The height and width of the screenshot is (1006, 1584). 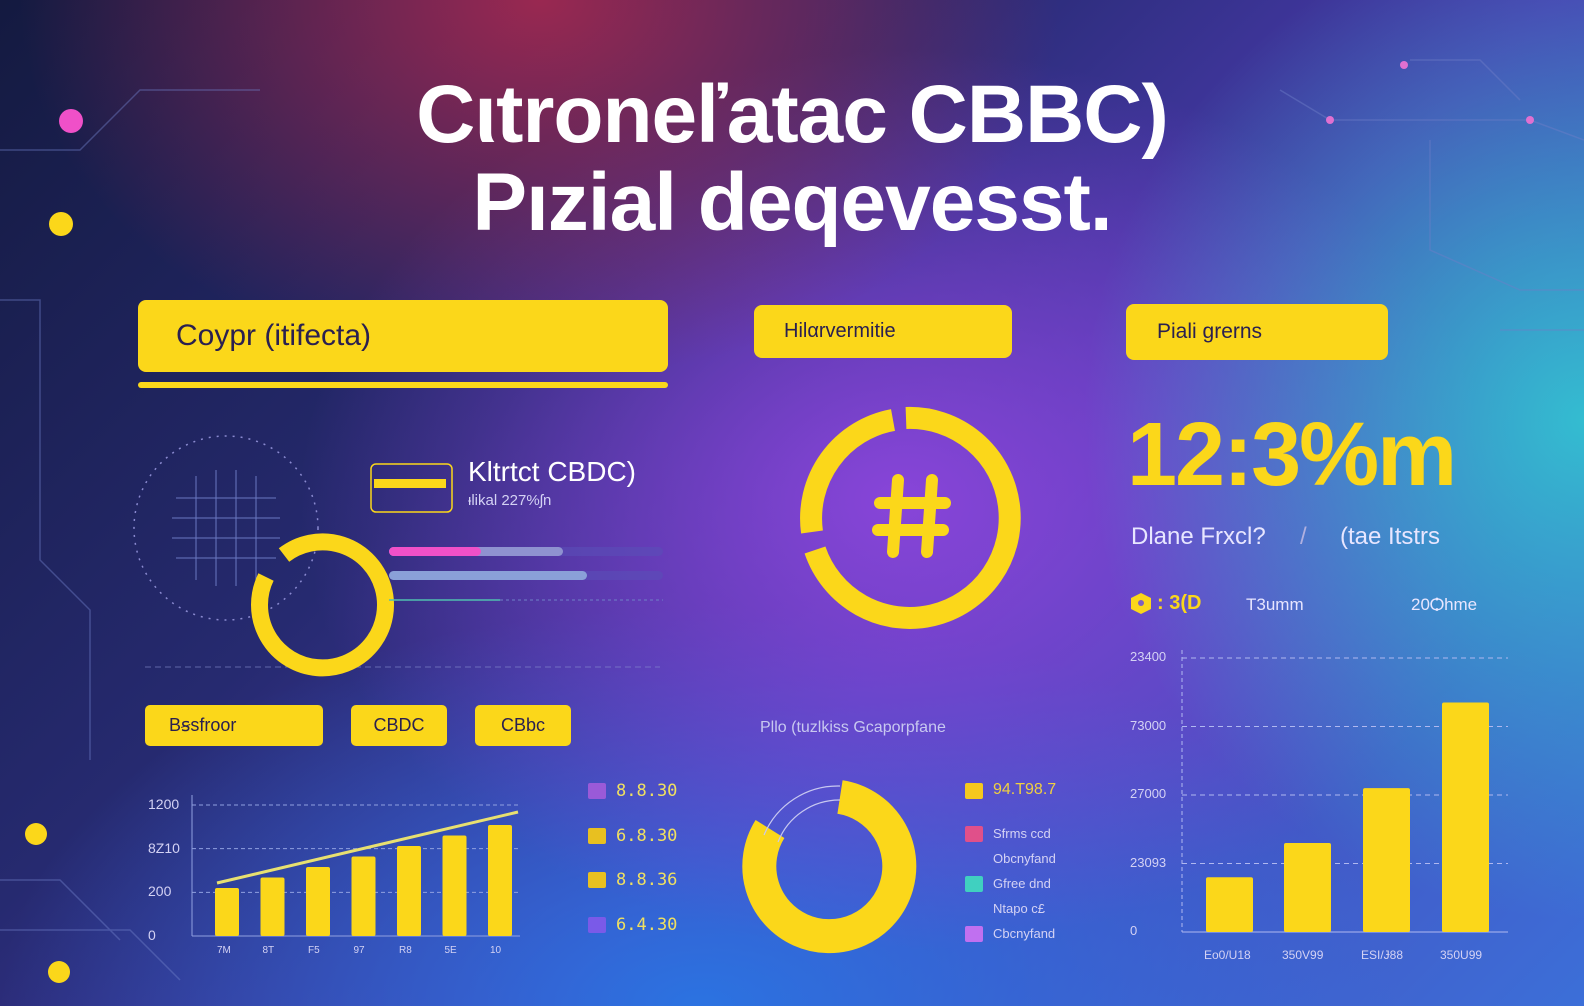 What do you see at coordinates (263, 556) in the screenshot?
I see `gauge-icon` at bounding box center [263, 556].